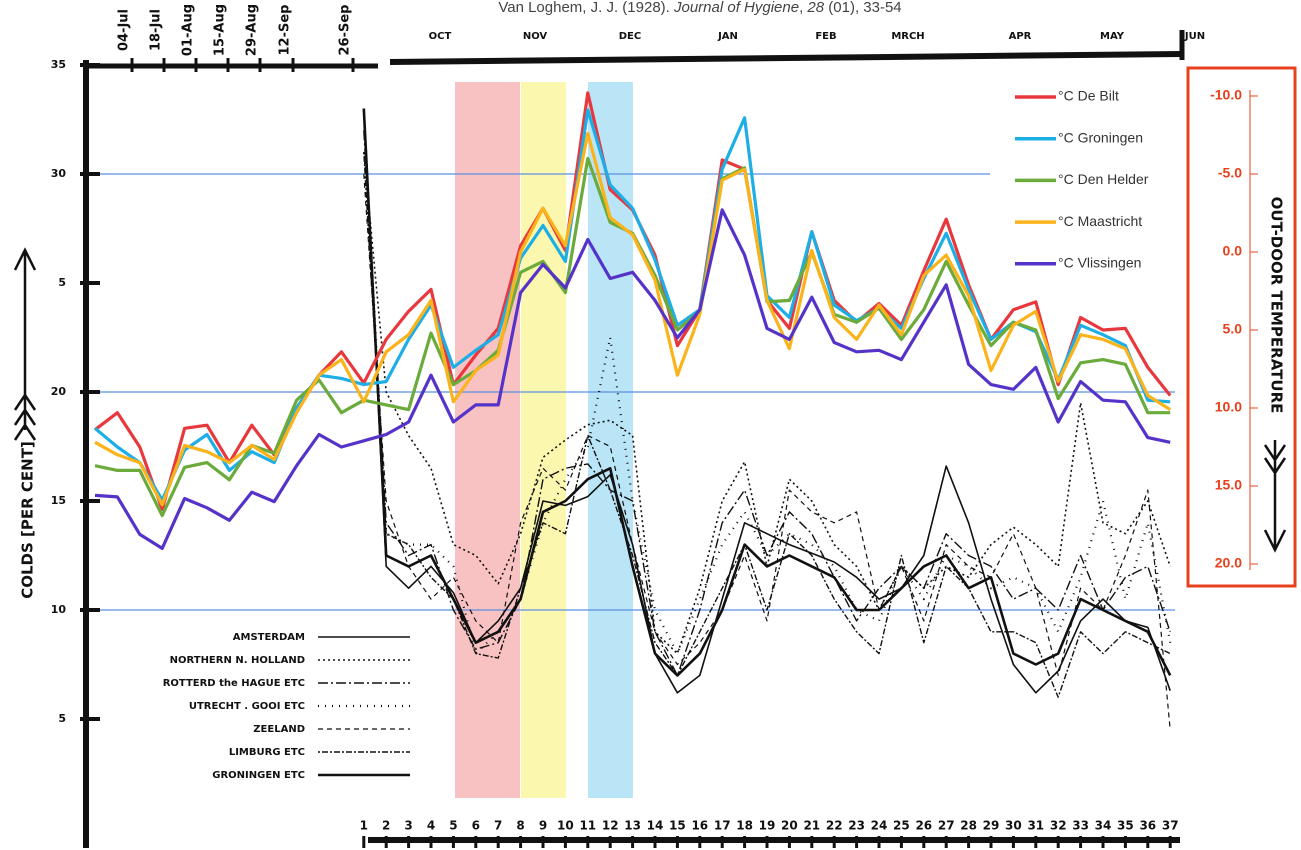 The image size is (1301, 850). I want to click on x-tick-label: 27, so click(946, 826).